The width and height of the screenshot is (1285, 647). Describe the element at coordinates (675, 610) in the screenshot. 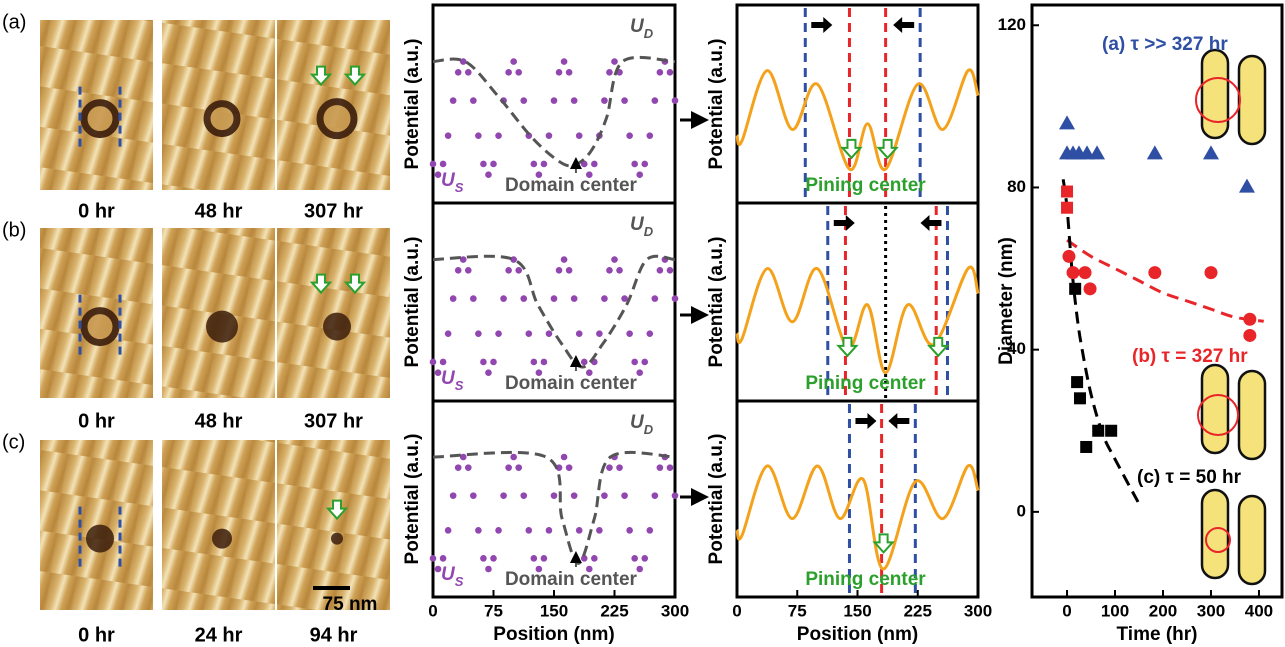

I see `x-tick-label: 300` at that location.